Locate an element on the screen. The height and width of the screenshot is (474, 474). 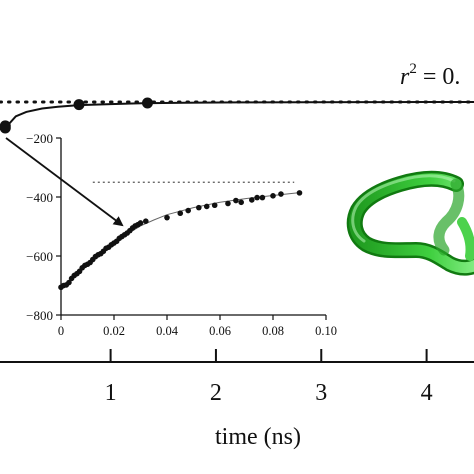
main-data-points is located at coordinates (76, 115).